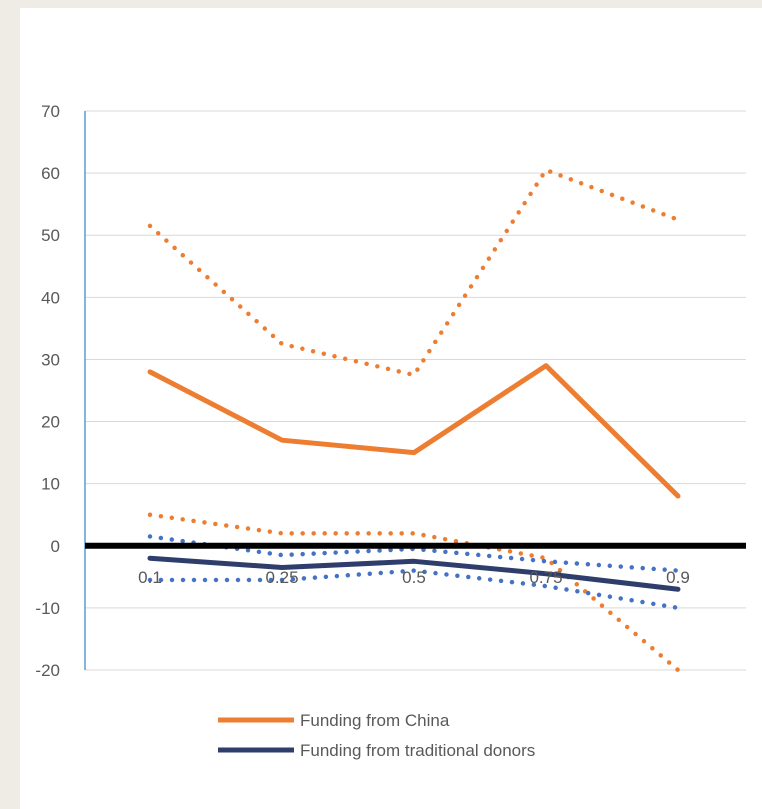  I want to click on x-tick-label: 0.1, so click(150, 577).